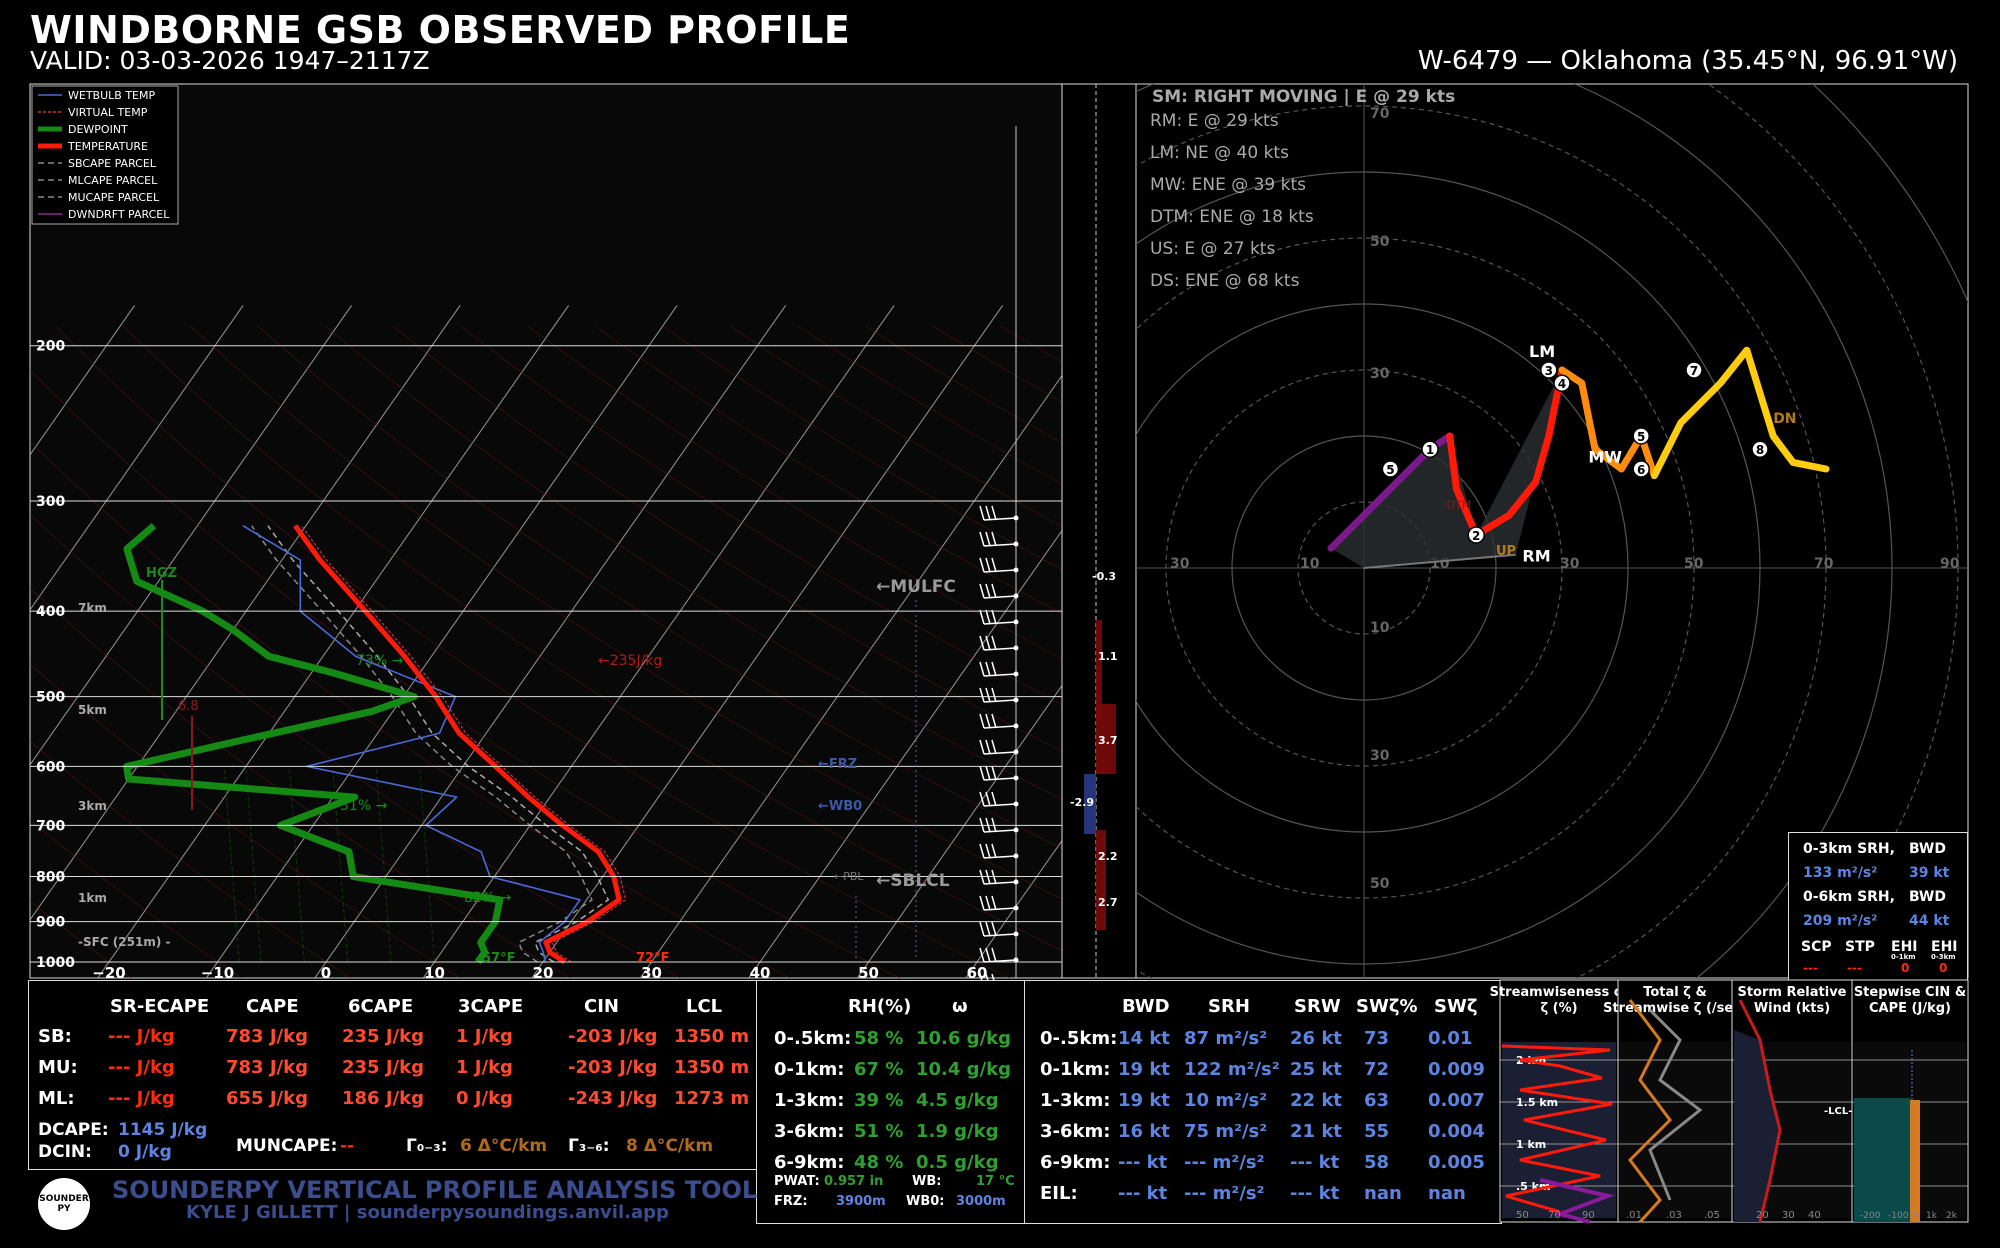 Image resolution: width=2000 pixels, height=1248 pixels. What do you see at coordinates (1944, 947) in the screenshot?
I see `ehi3-label: EHI` at bounding box center [1944, 947].